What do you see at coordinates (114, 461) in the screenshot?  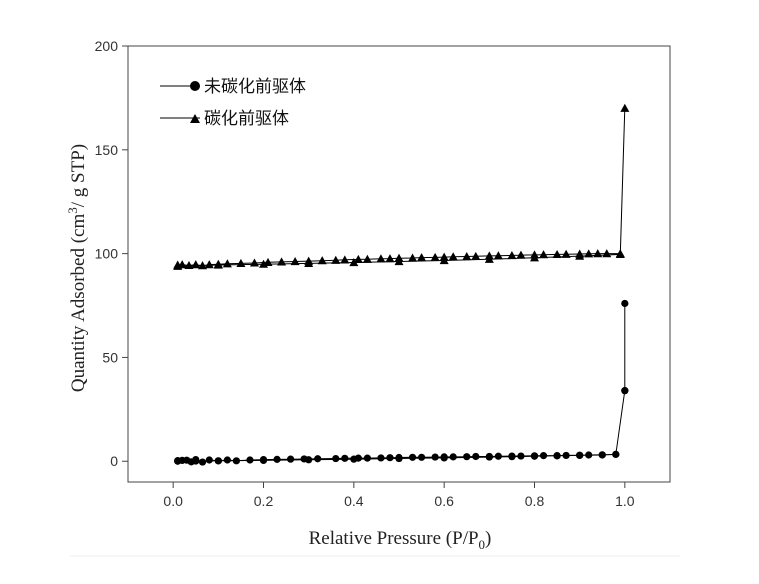 I see `y-tick-label: 0` at bounding box center [114, 461].